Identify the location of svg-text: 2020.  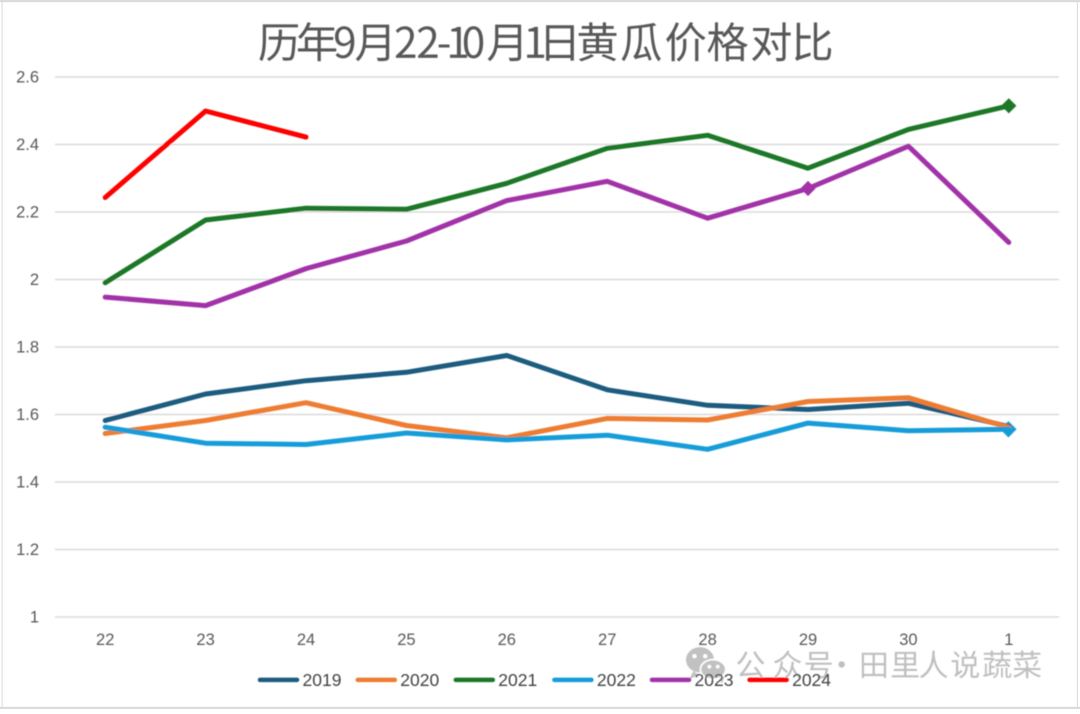
(419, 680).